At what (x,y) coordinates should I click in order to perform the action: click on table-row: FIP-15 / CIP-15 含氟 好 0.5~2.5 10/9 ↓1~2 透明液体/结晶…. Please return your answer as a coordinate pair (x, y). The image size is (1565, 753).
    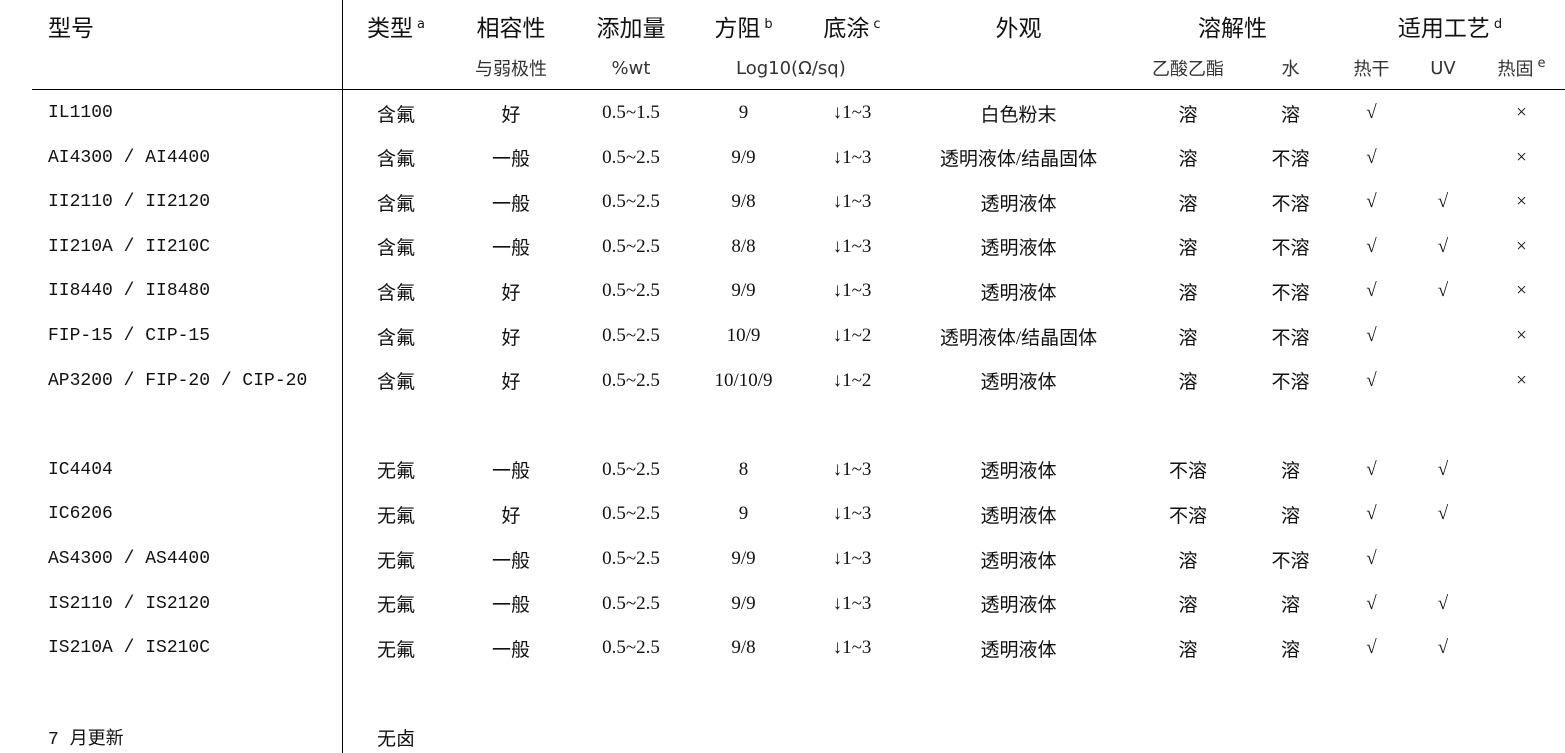
    Looking at the image, I should click on (782, 336).